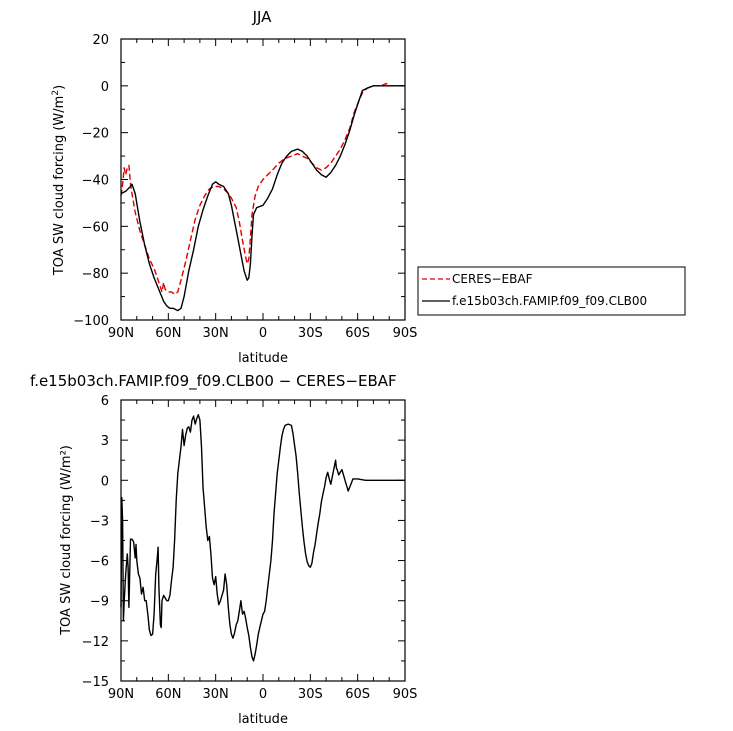 The width and height of the screenshot is (733, 731). I want to click on top-x-tick-label-4: 30S, so click(310, 333).